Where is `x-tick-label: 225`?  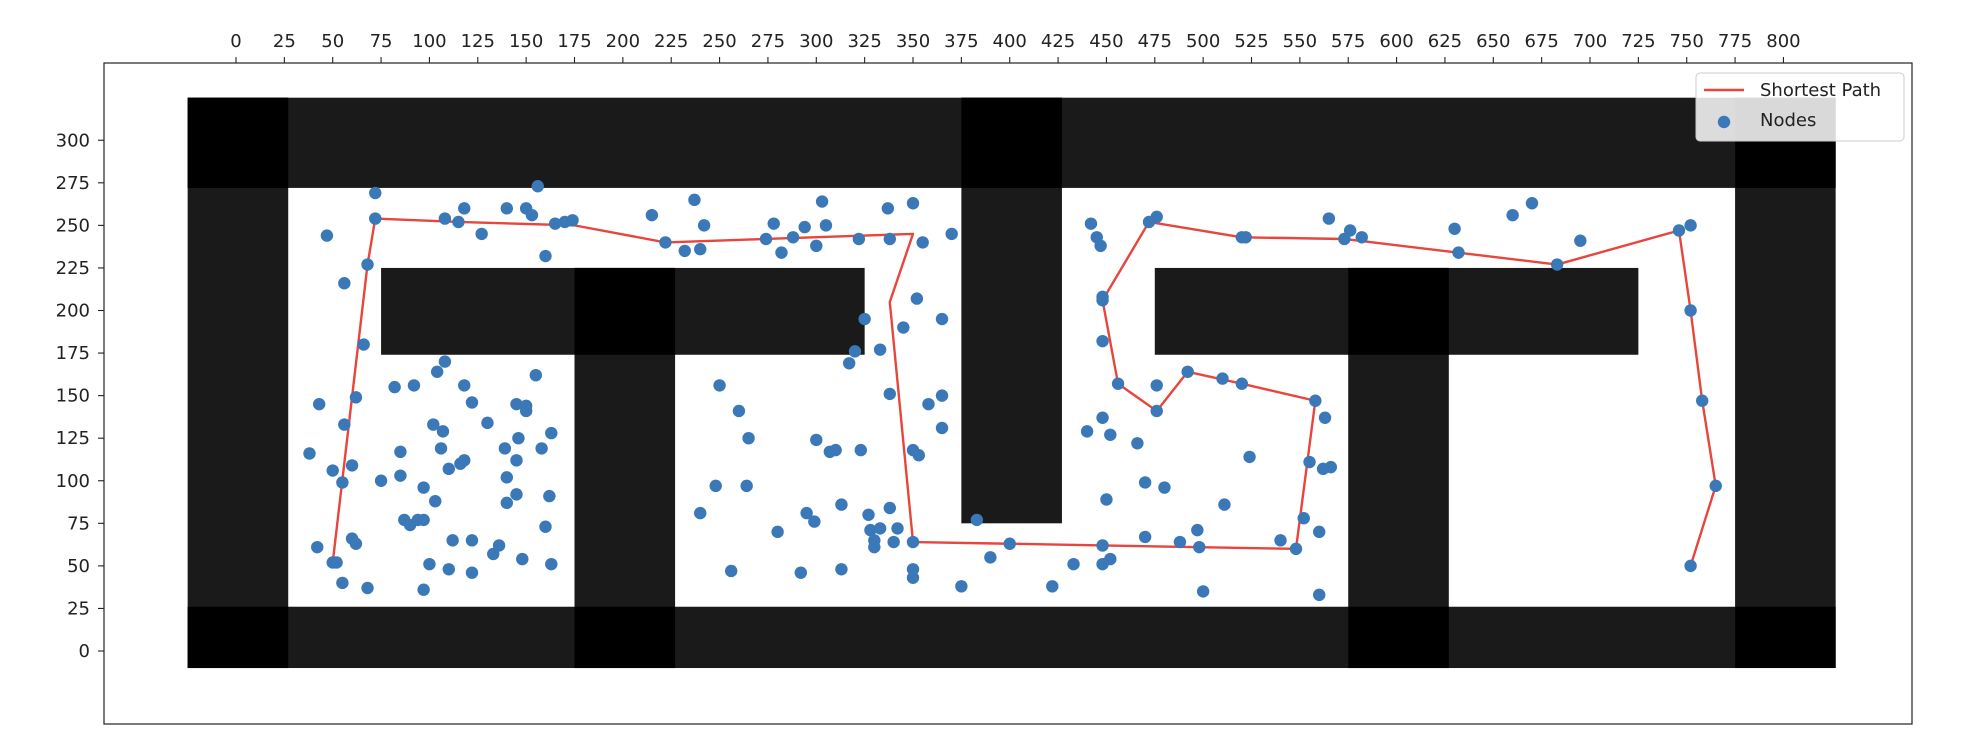 x-tick-label: 225 is located at coordinates (671, 41).